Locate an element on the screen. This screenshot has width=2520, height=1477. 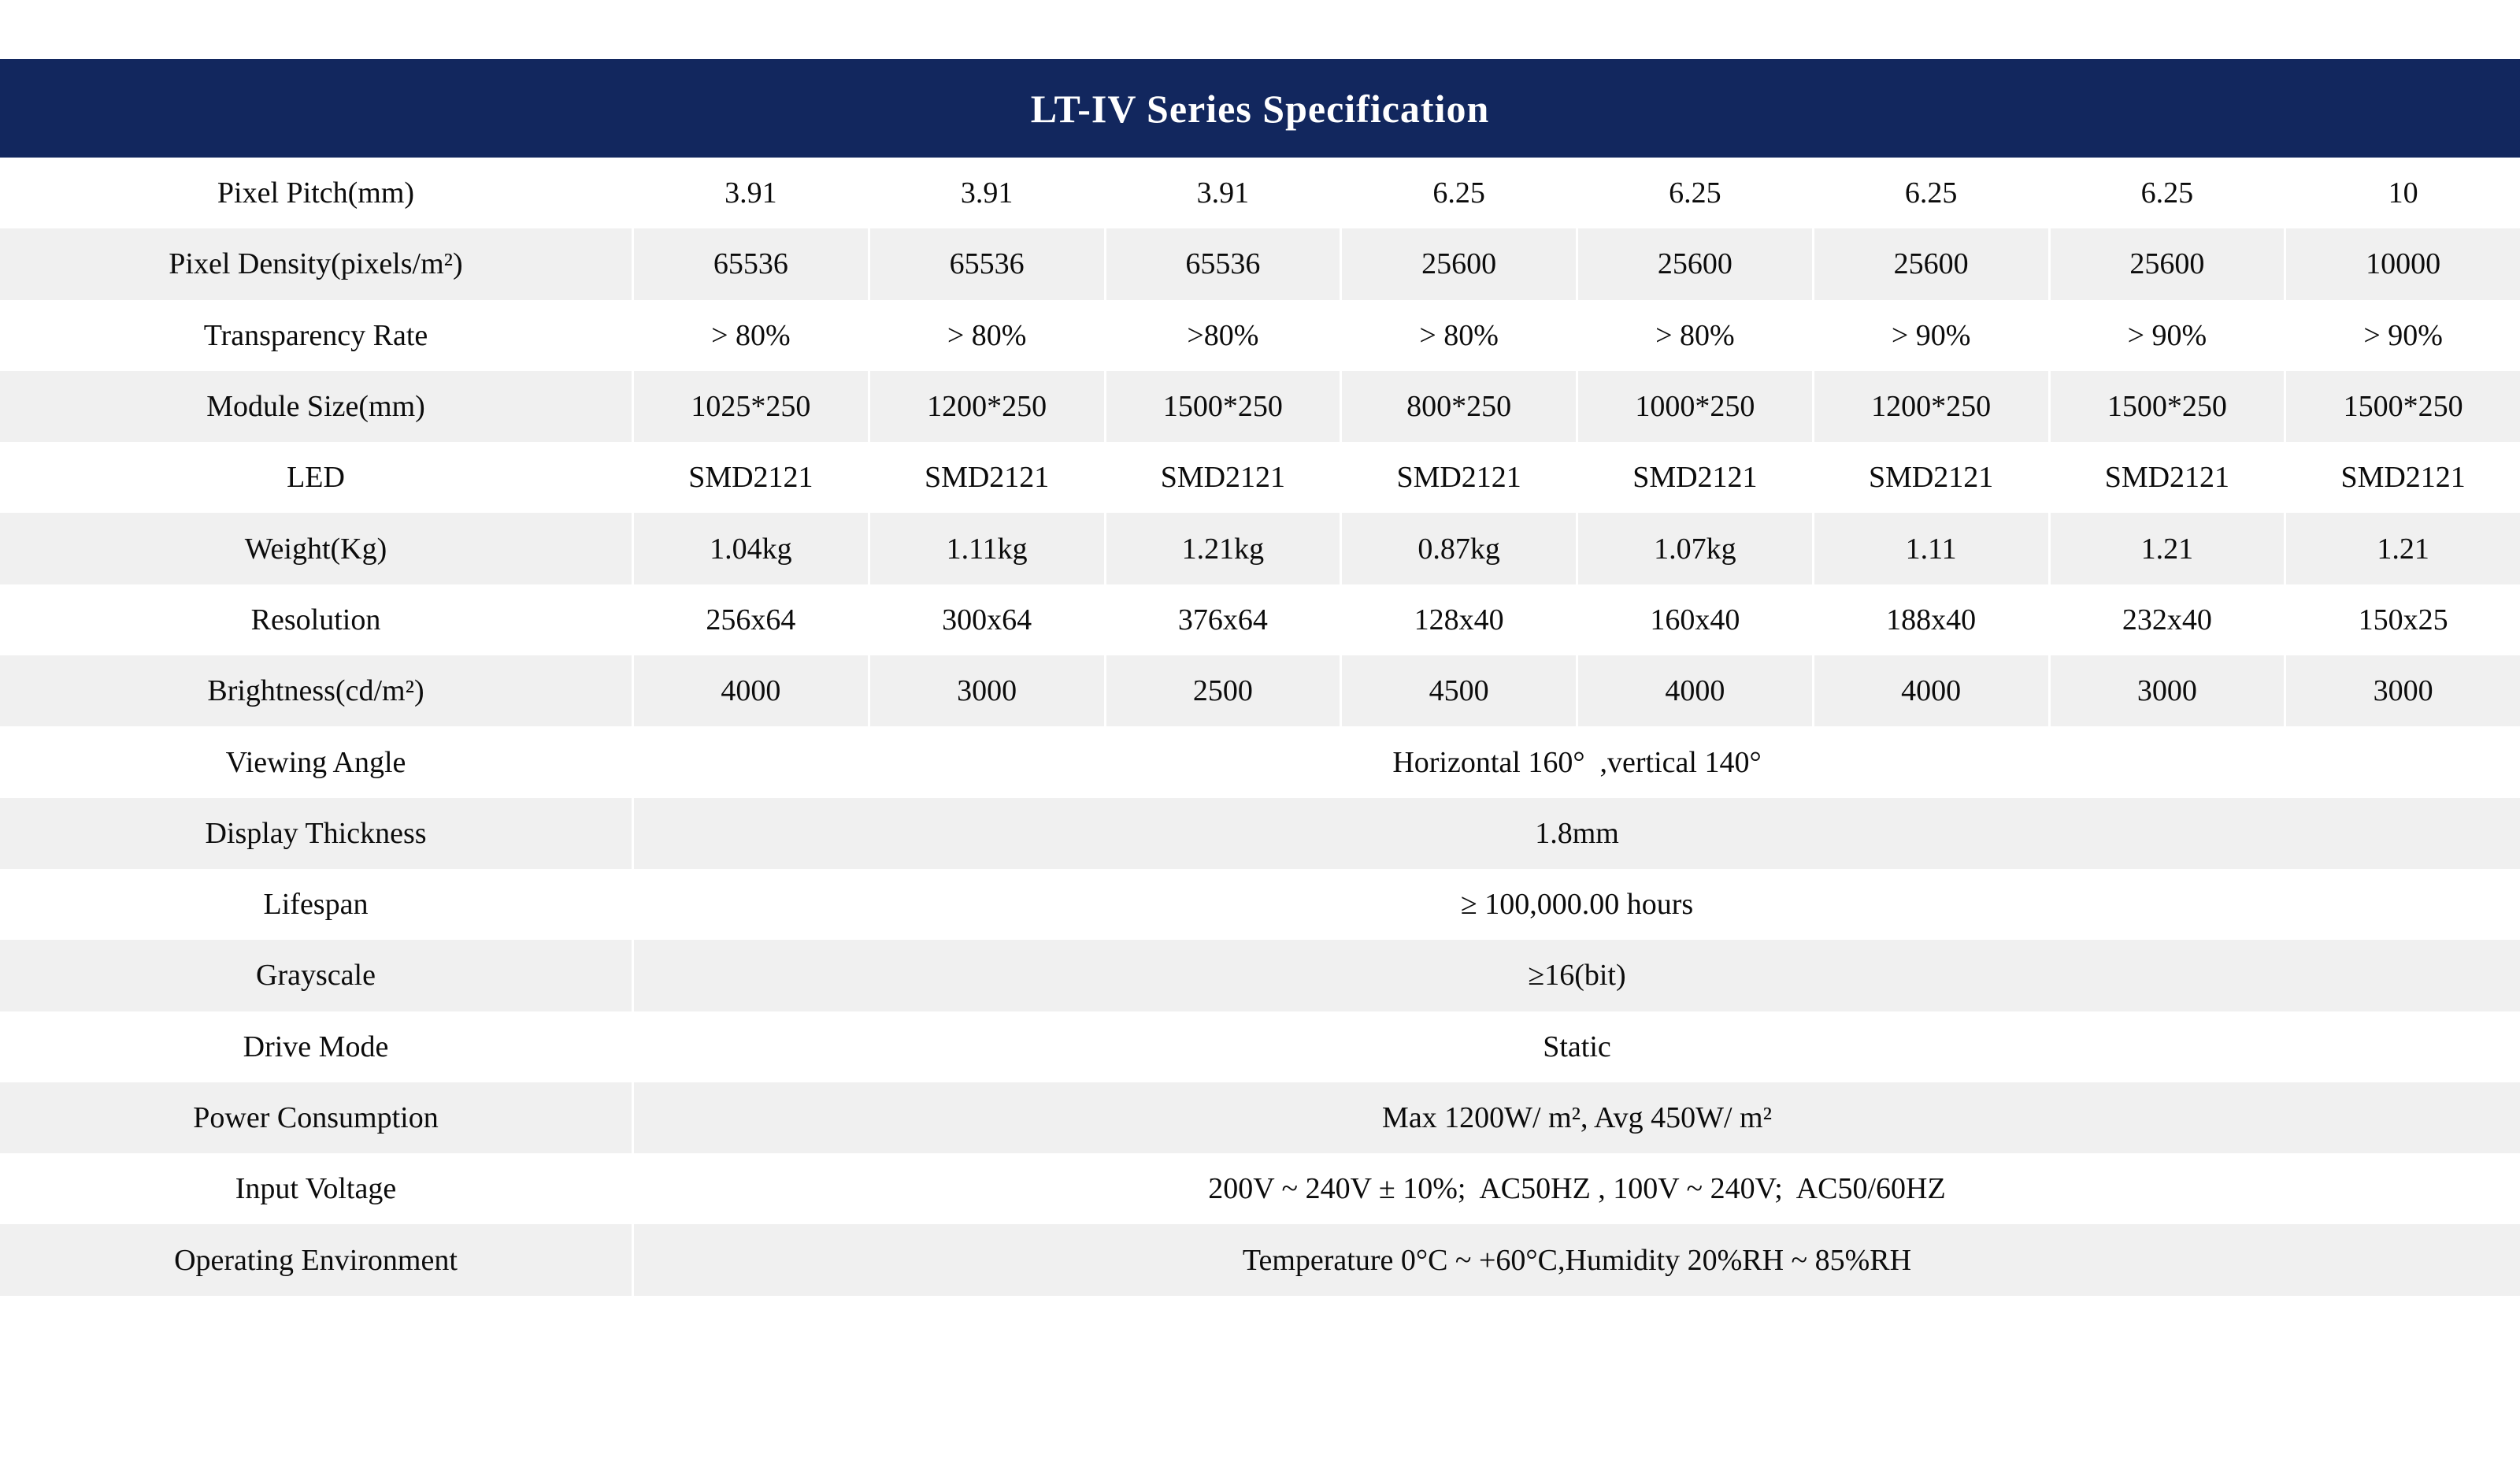
spec-value: >80% is located at coordinates (1224, 335).